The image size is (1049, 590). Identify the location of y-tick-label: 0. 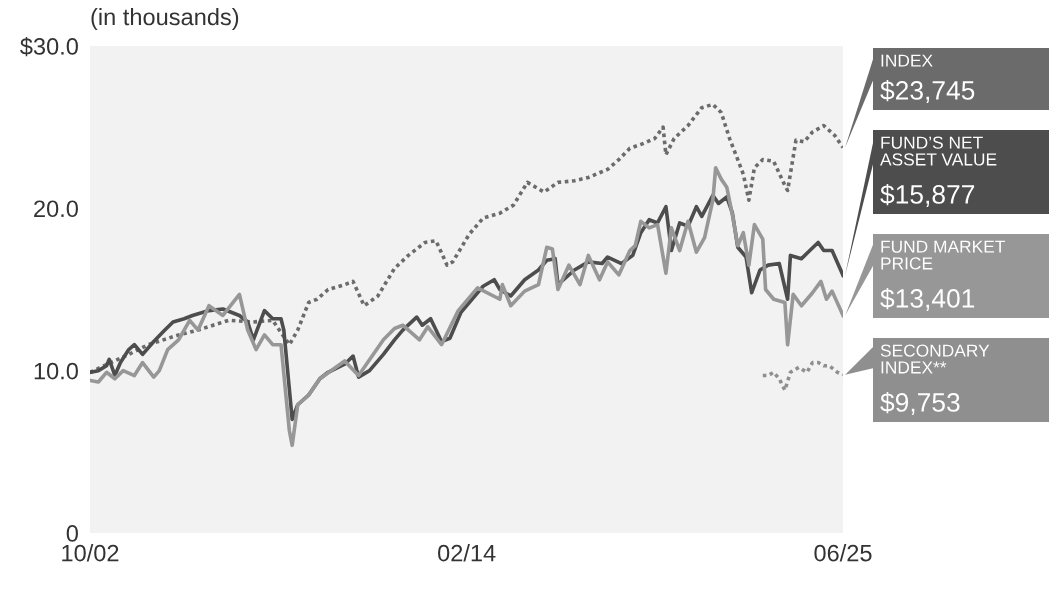
(72, 533).